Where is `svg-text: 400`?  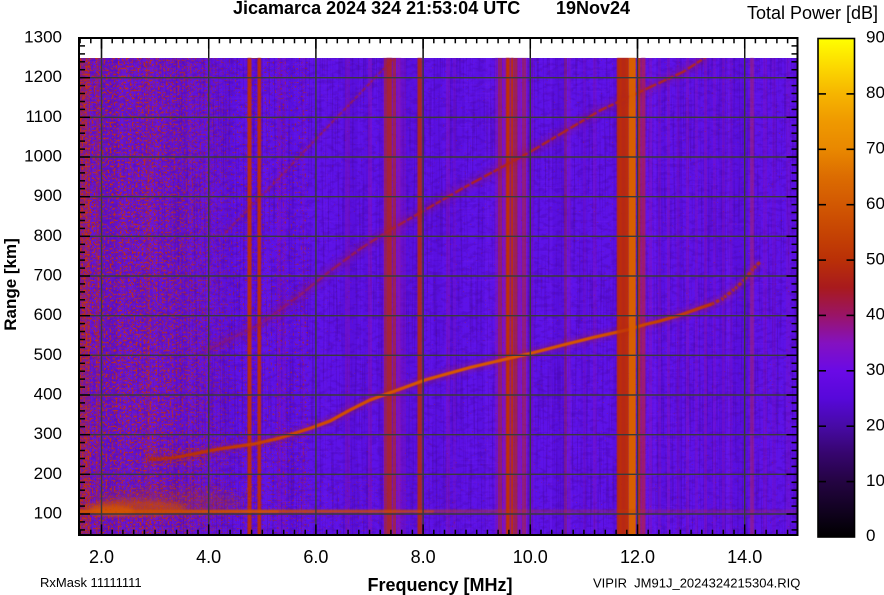
svg-text: 400 is located at coordinates (48, 394).